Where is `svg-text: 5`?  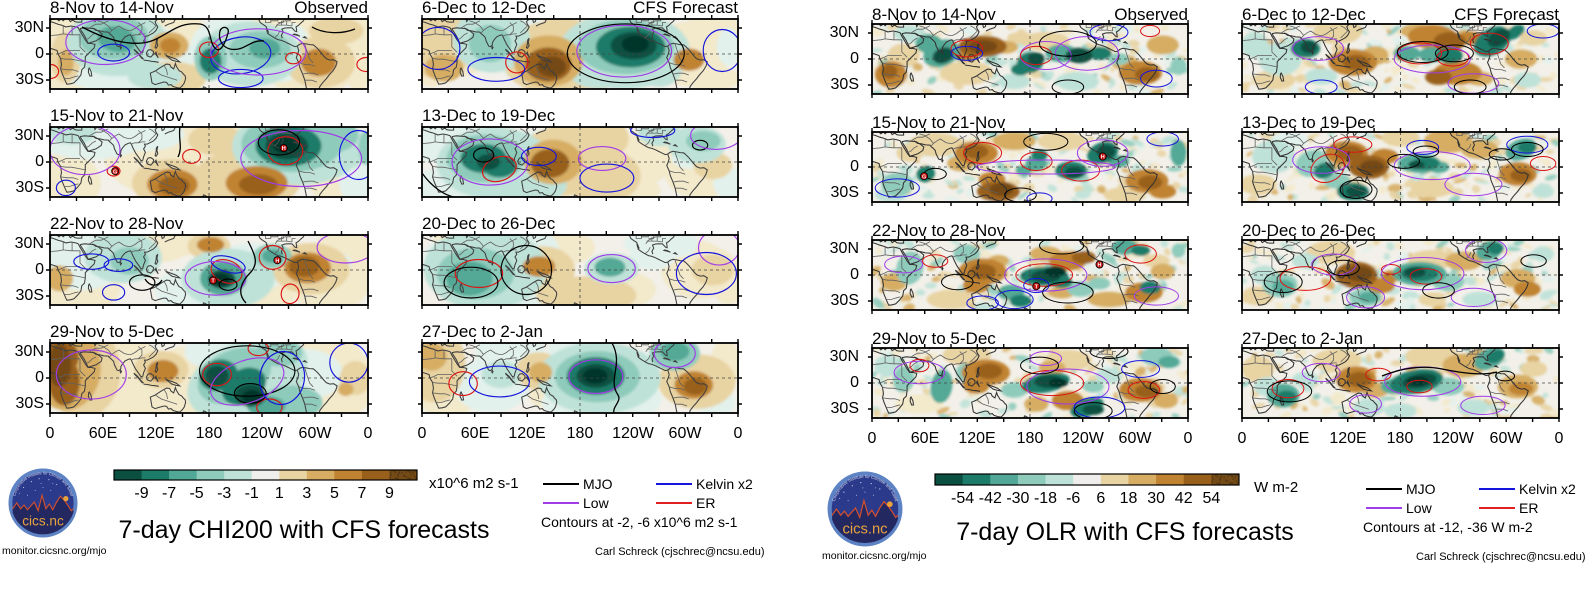
svg-text: 5 is located at coordinates (334, 493).